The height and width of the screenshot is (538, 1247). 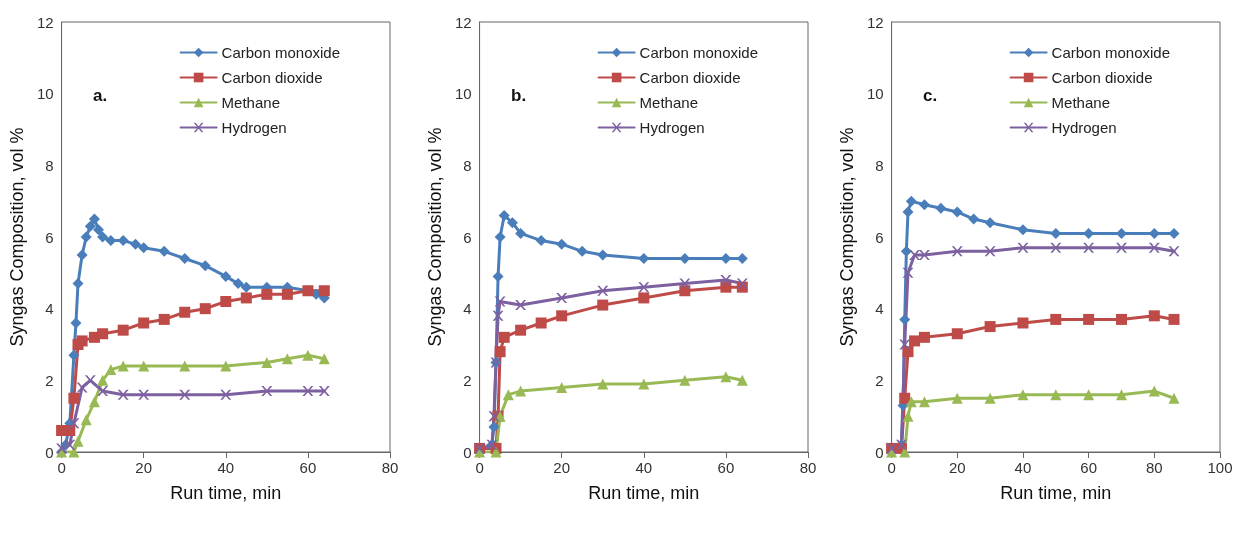 What do you see at coordinates (930, 95) in the screenshot?
I see `text: c.` at bounding box center [930, 95].